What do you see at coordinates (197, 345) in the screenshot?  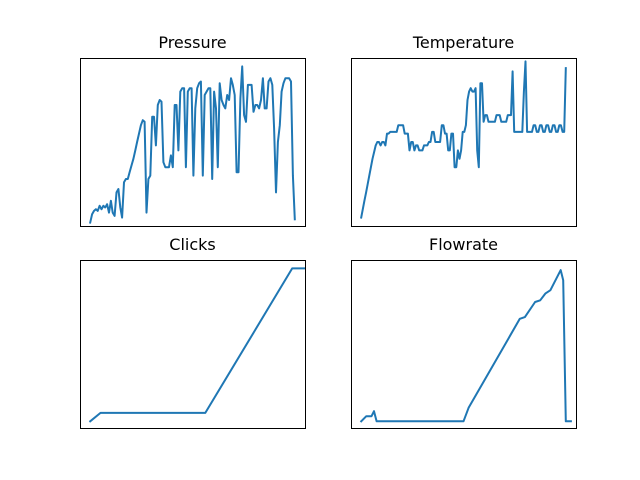 I see `clicks-series-line` at bounding box center [197, 345].